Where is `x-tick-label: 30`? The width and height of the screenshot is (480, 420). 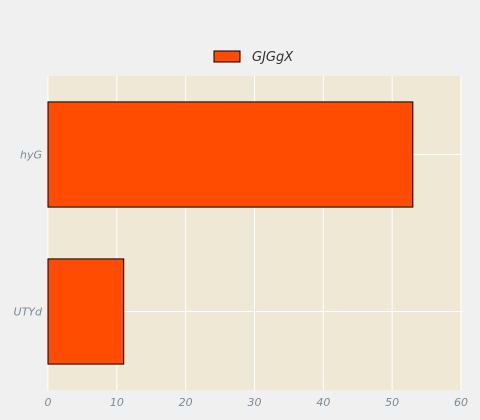
x-tick-label: 30 is located at coordinates (255, 402).